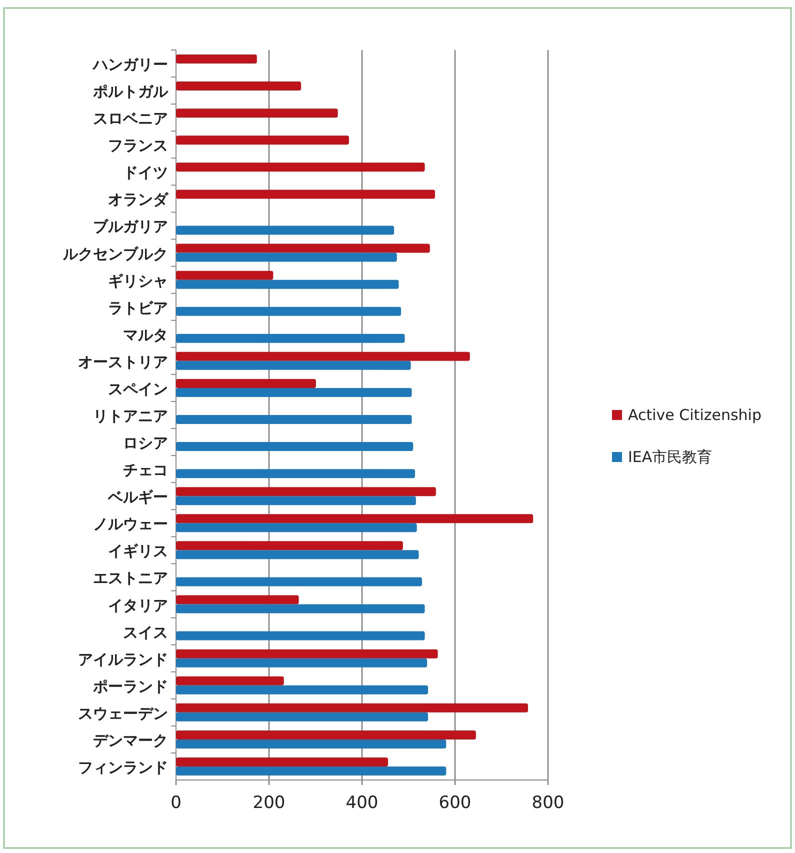  I want to click on legend-label: IEA市民教育, so click(670, 457).